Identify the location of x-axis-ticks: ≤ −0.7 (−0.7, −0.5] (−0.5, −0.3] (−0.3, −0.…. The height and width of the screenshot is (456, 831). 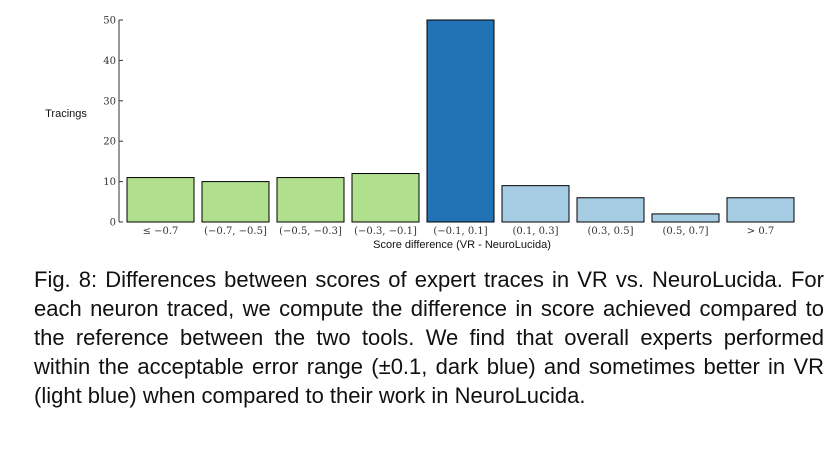
(459, 231).